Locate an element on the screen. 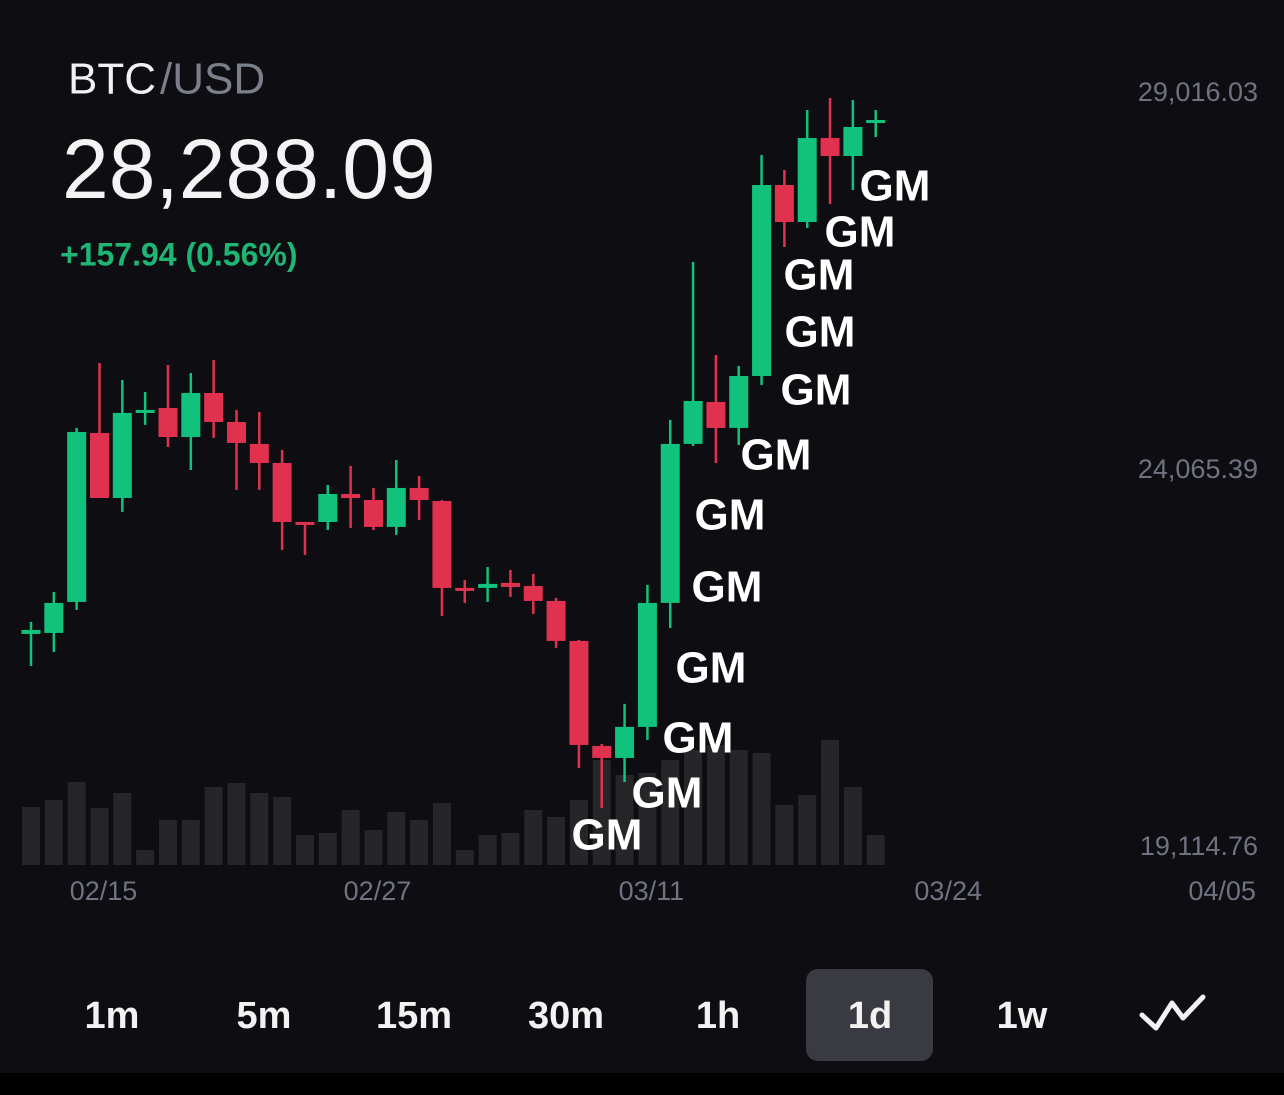 This screenshot has width=1284, height=1095. x-tick-label: 02/15 is located at coordinates (104, 891).